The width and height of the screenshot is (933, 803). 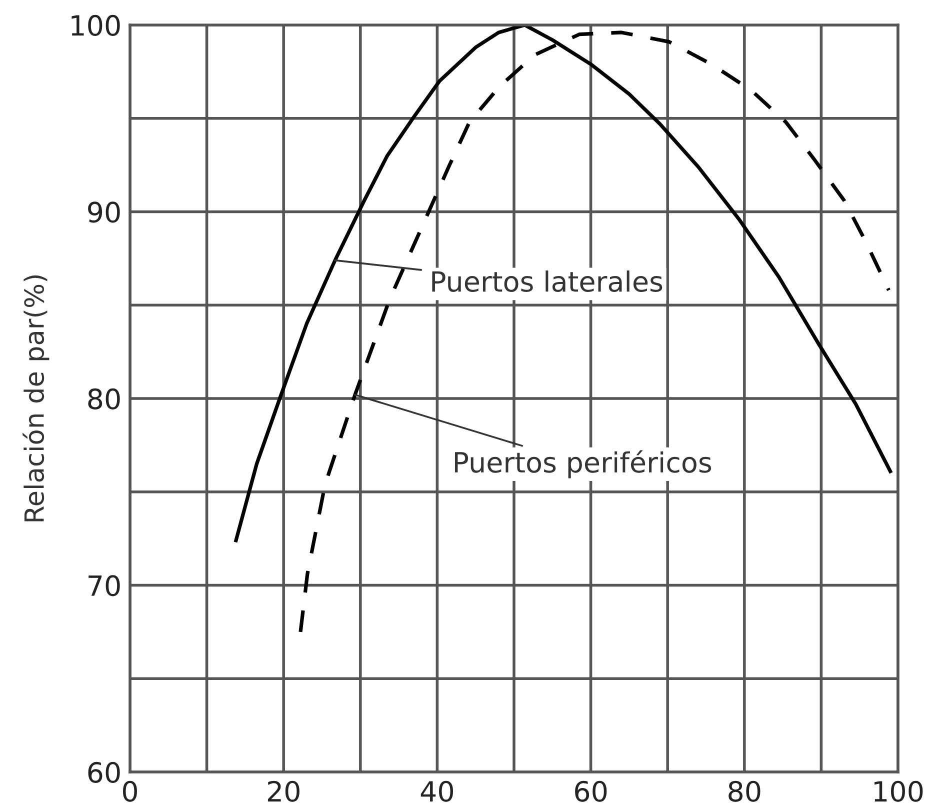 I want to click on x-tick-label: 40, so click(x=437, y=791).